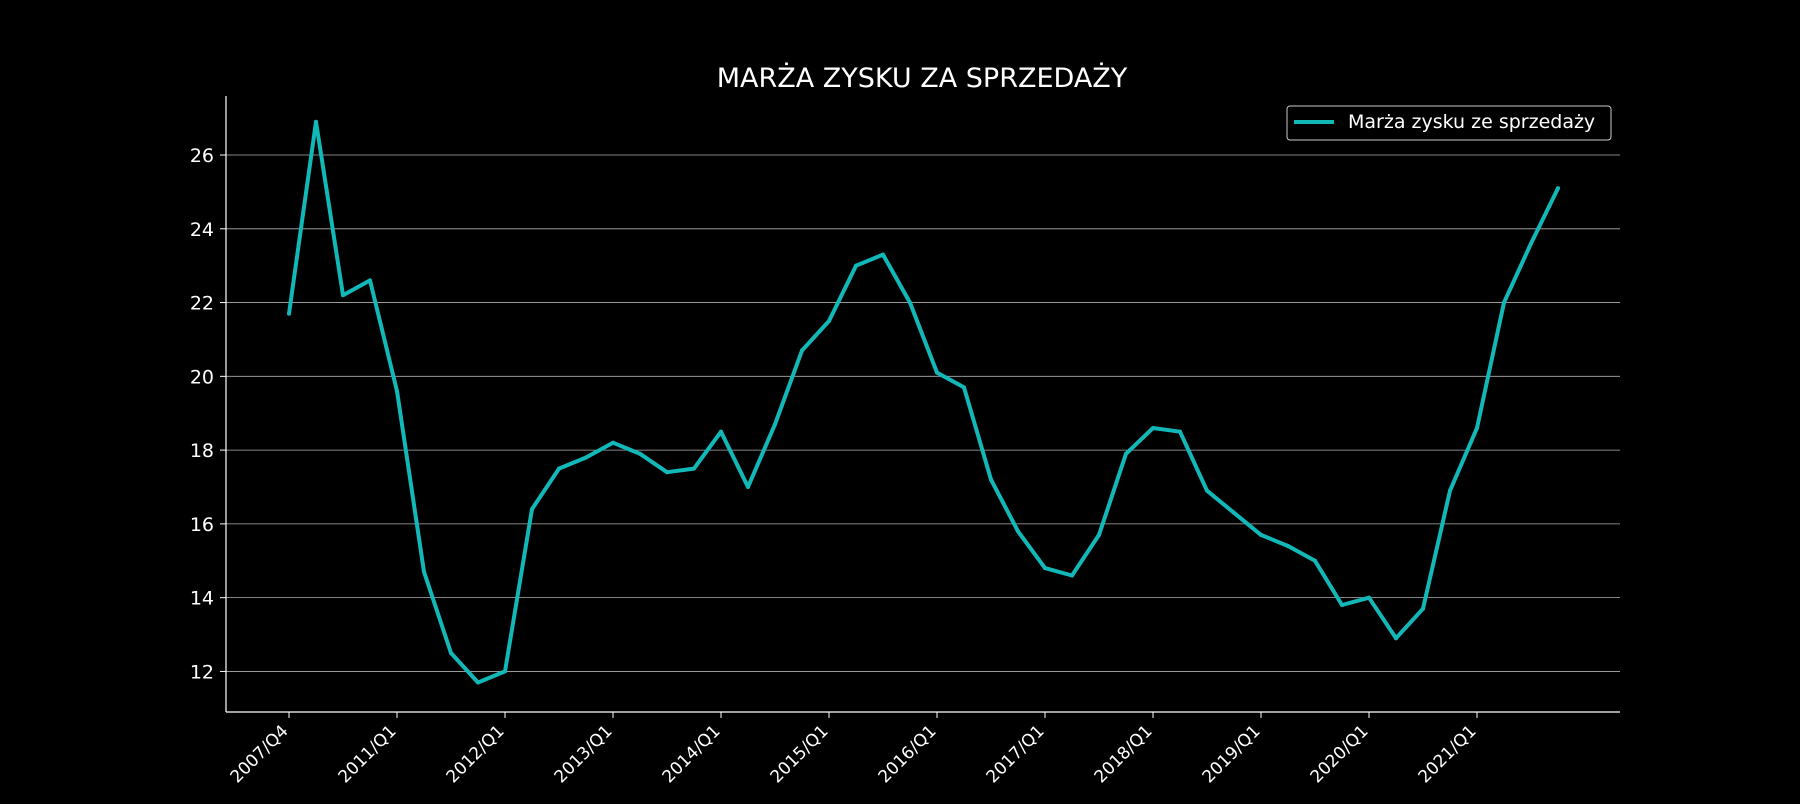 The image size is (1800, 804). What do you see at coordinates (584, 754) in the screenshot?
I see `x-tick-label: 2013/Q1` at bounding box center [584, 754].